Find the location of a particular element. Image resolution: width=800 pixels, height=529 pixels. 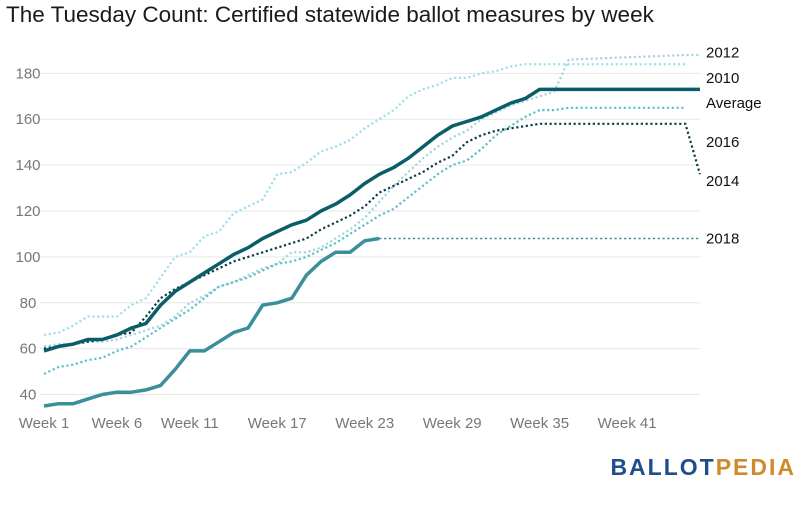

ballotpedia-logo: BALLOTPEDIA is located at coordinates (703, 467).